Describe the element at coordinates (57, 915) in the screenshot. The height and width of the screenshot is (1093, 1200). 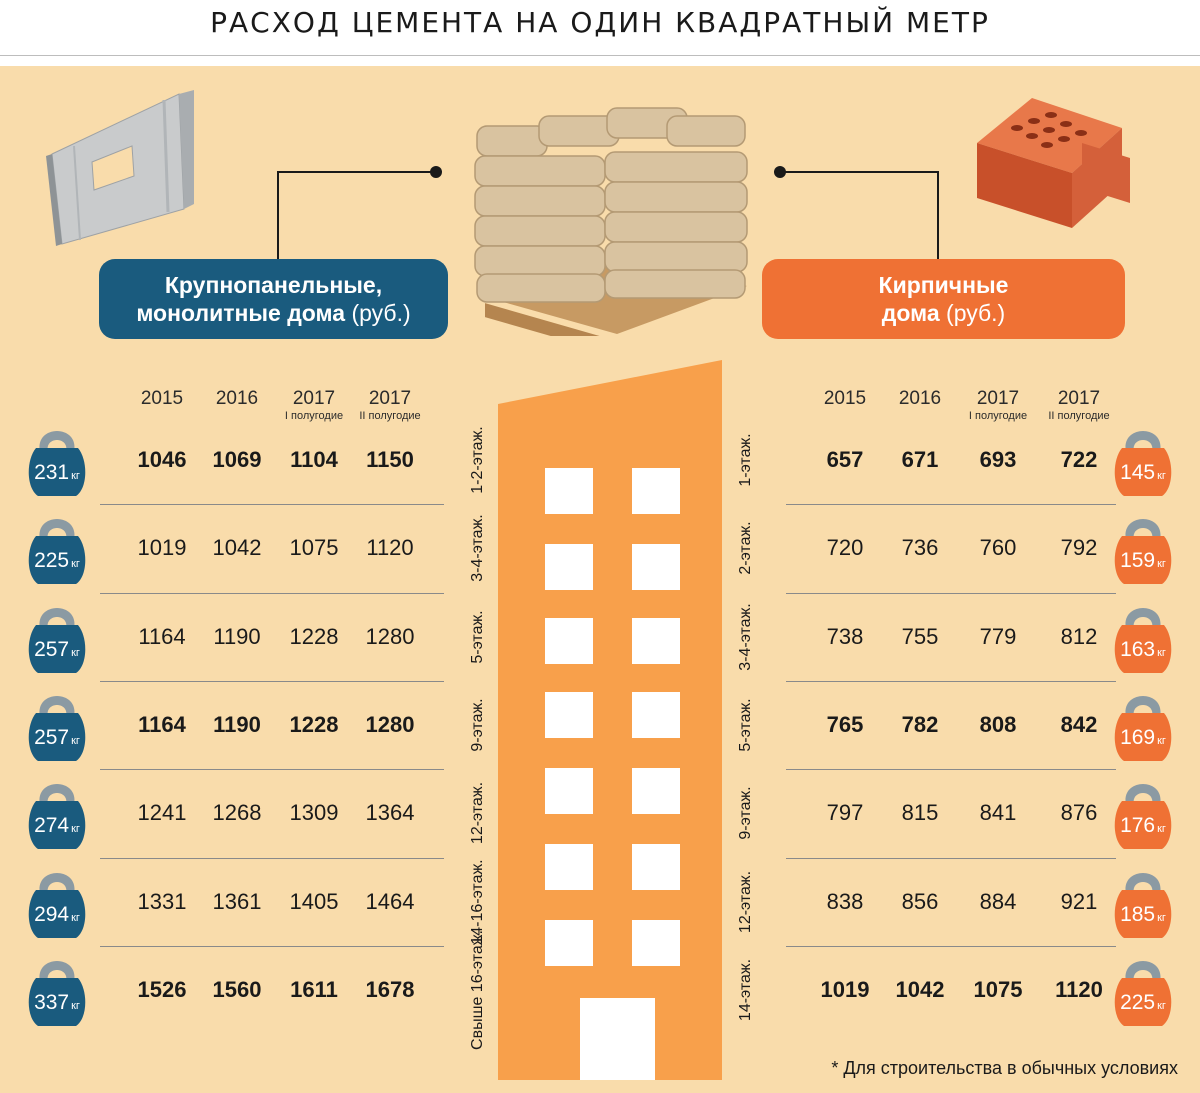
I see `left-weight-value: 294 кг` at that location.